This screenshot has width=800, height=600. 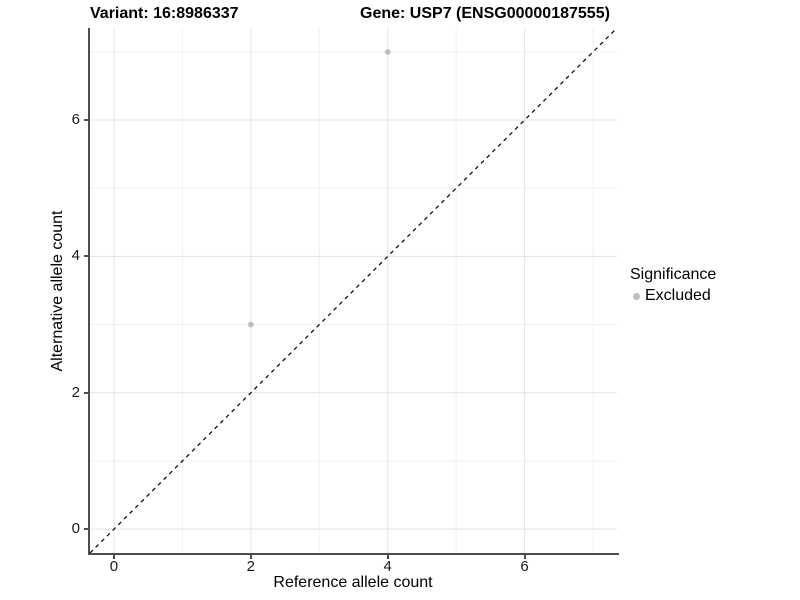 I want to click on legend-item-label: Excluded, so click(x=678, y=295).